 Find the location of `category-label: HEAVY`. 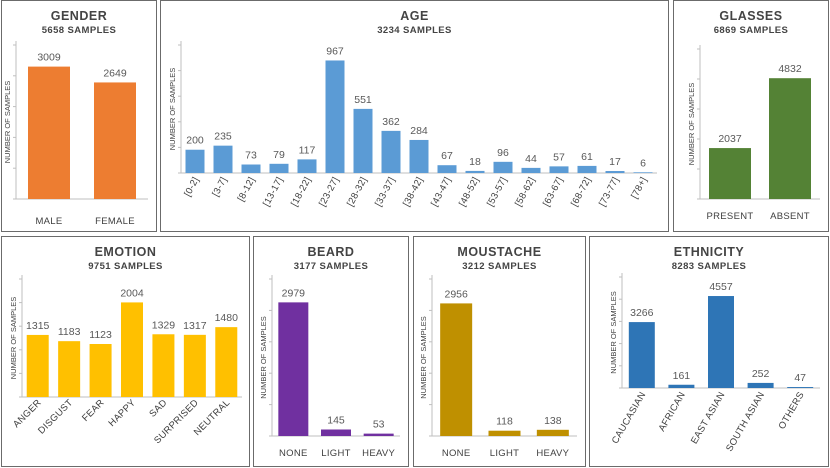

category-label: HEAVY is located at coordinates (378, 453).